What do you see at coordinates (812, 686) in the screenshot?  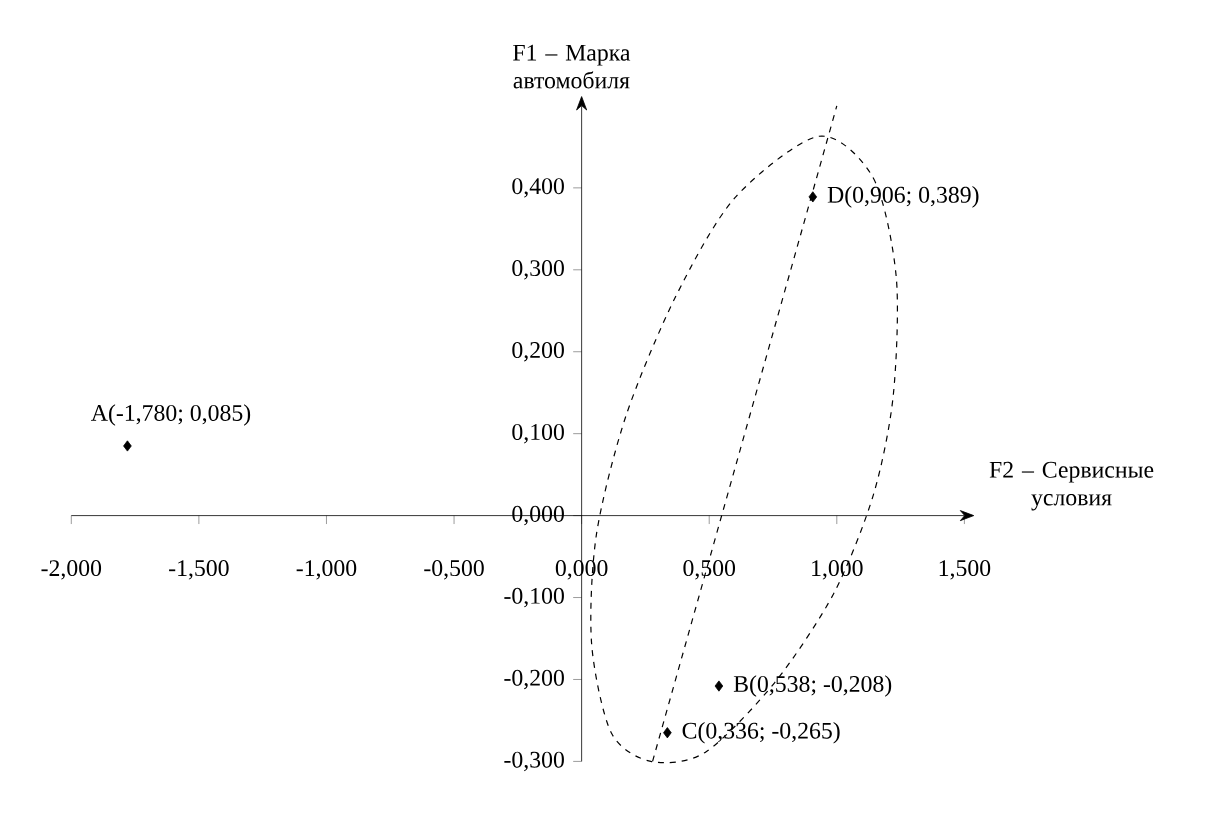 I see `annotation: B(0,538; -0,208)` at bounding box center [812, 686].